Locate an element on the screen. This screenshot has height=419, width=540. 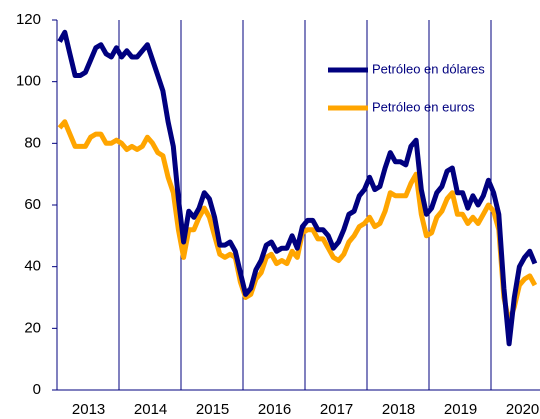
legend-label: Petróleo en euros is located at coordinates (423, 106).